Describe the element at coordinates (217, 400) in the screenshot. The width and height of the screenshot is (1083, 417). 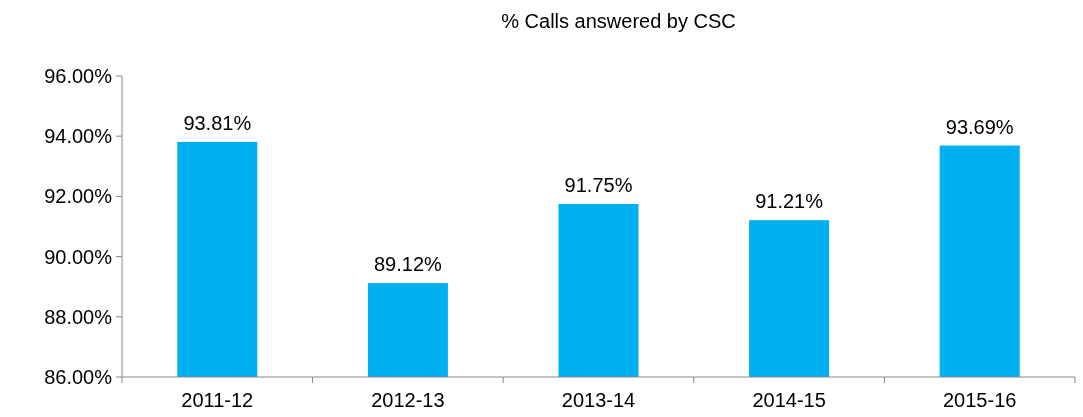
I see `x-tick-label: 2011-12` at that location.